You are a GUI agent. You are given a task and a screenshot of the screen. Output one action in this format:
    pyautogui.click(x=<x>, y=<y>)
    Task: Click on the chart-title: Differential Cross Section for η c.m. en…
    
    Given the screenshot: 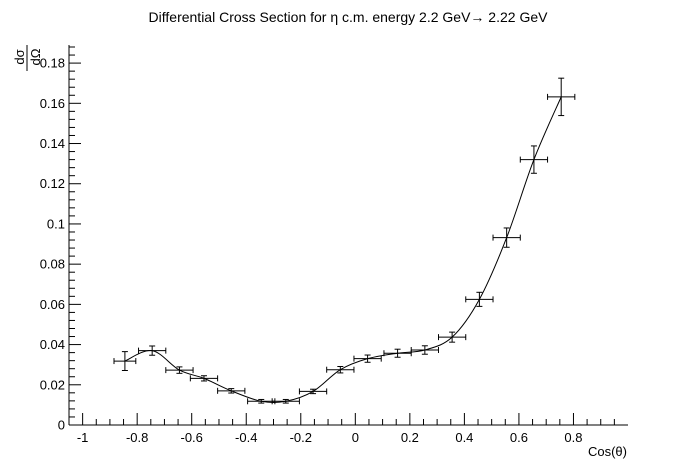 What is the action you would take?
    pyautogui.click(x=349, y=17)
    